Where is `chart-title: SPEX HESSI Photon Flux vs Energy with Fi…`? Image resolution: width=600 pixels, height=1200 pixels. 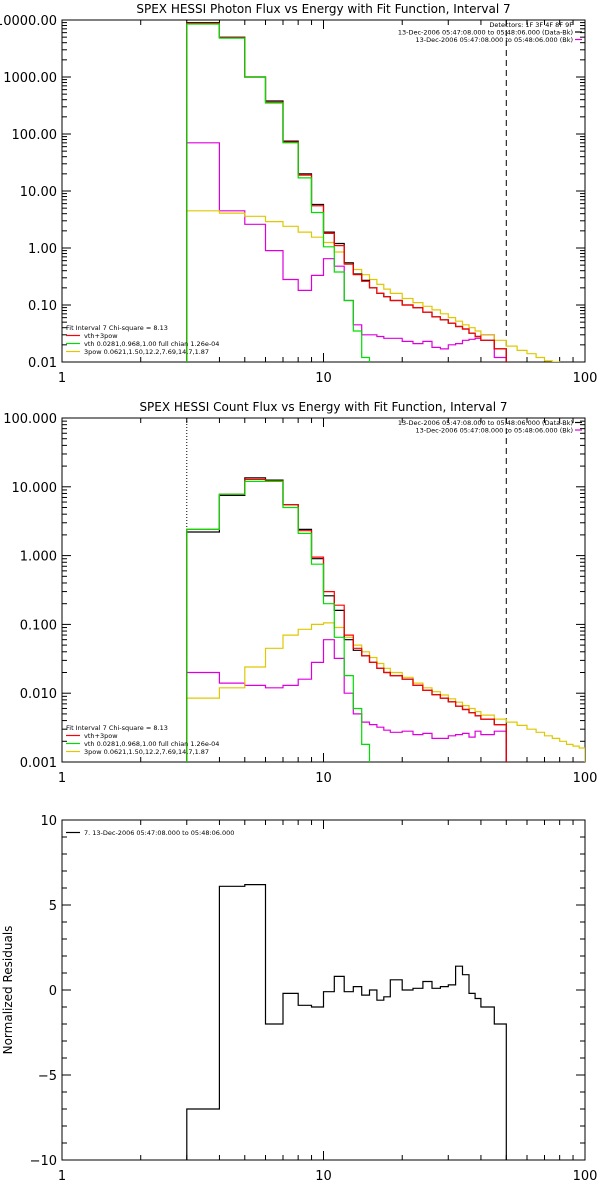 chart-title: SPEX HESSI Photon Flux vs Energy with Fi… is located at coordinates (323, 9).